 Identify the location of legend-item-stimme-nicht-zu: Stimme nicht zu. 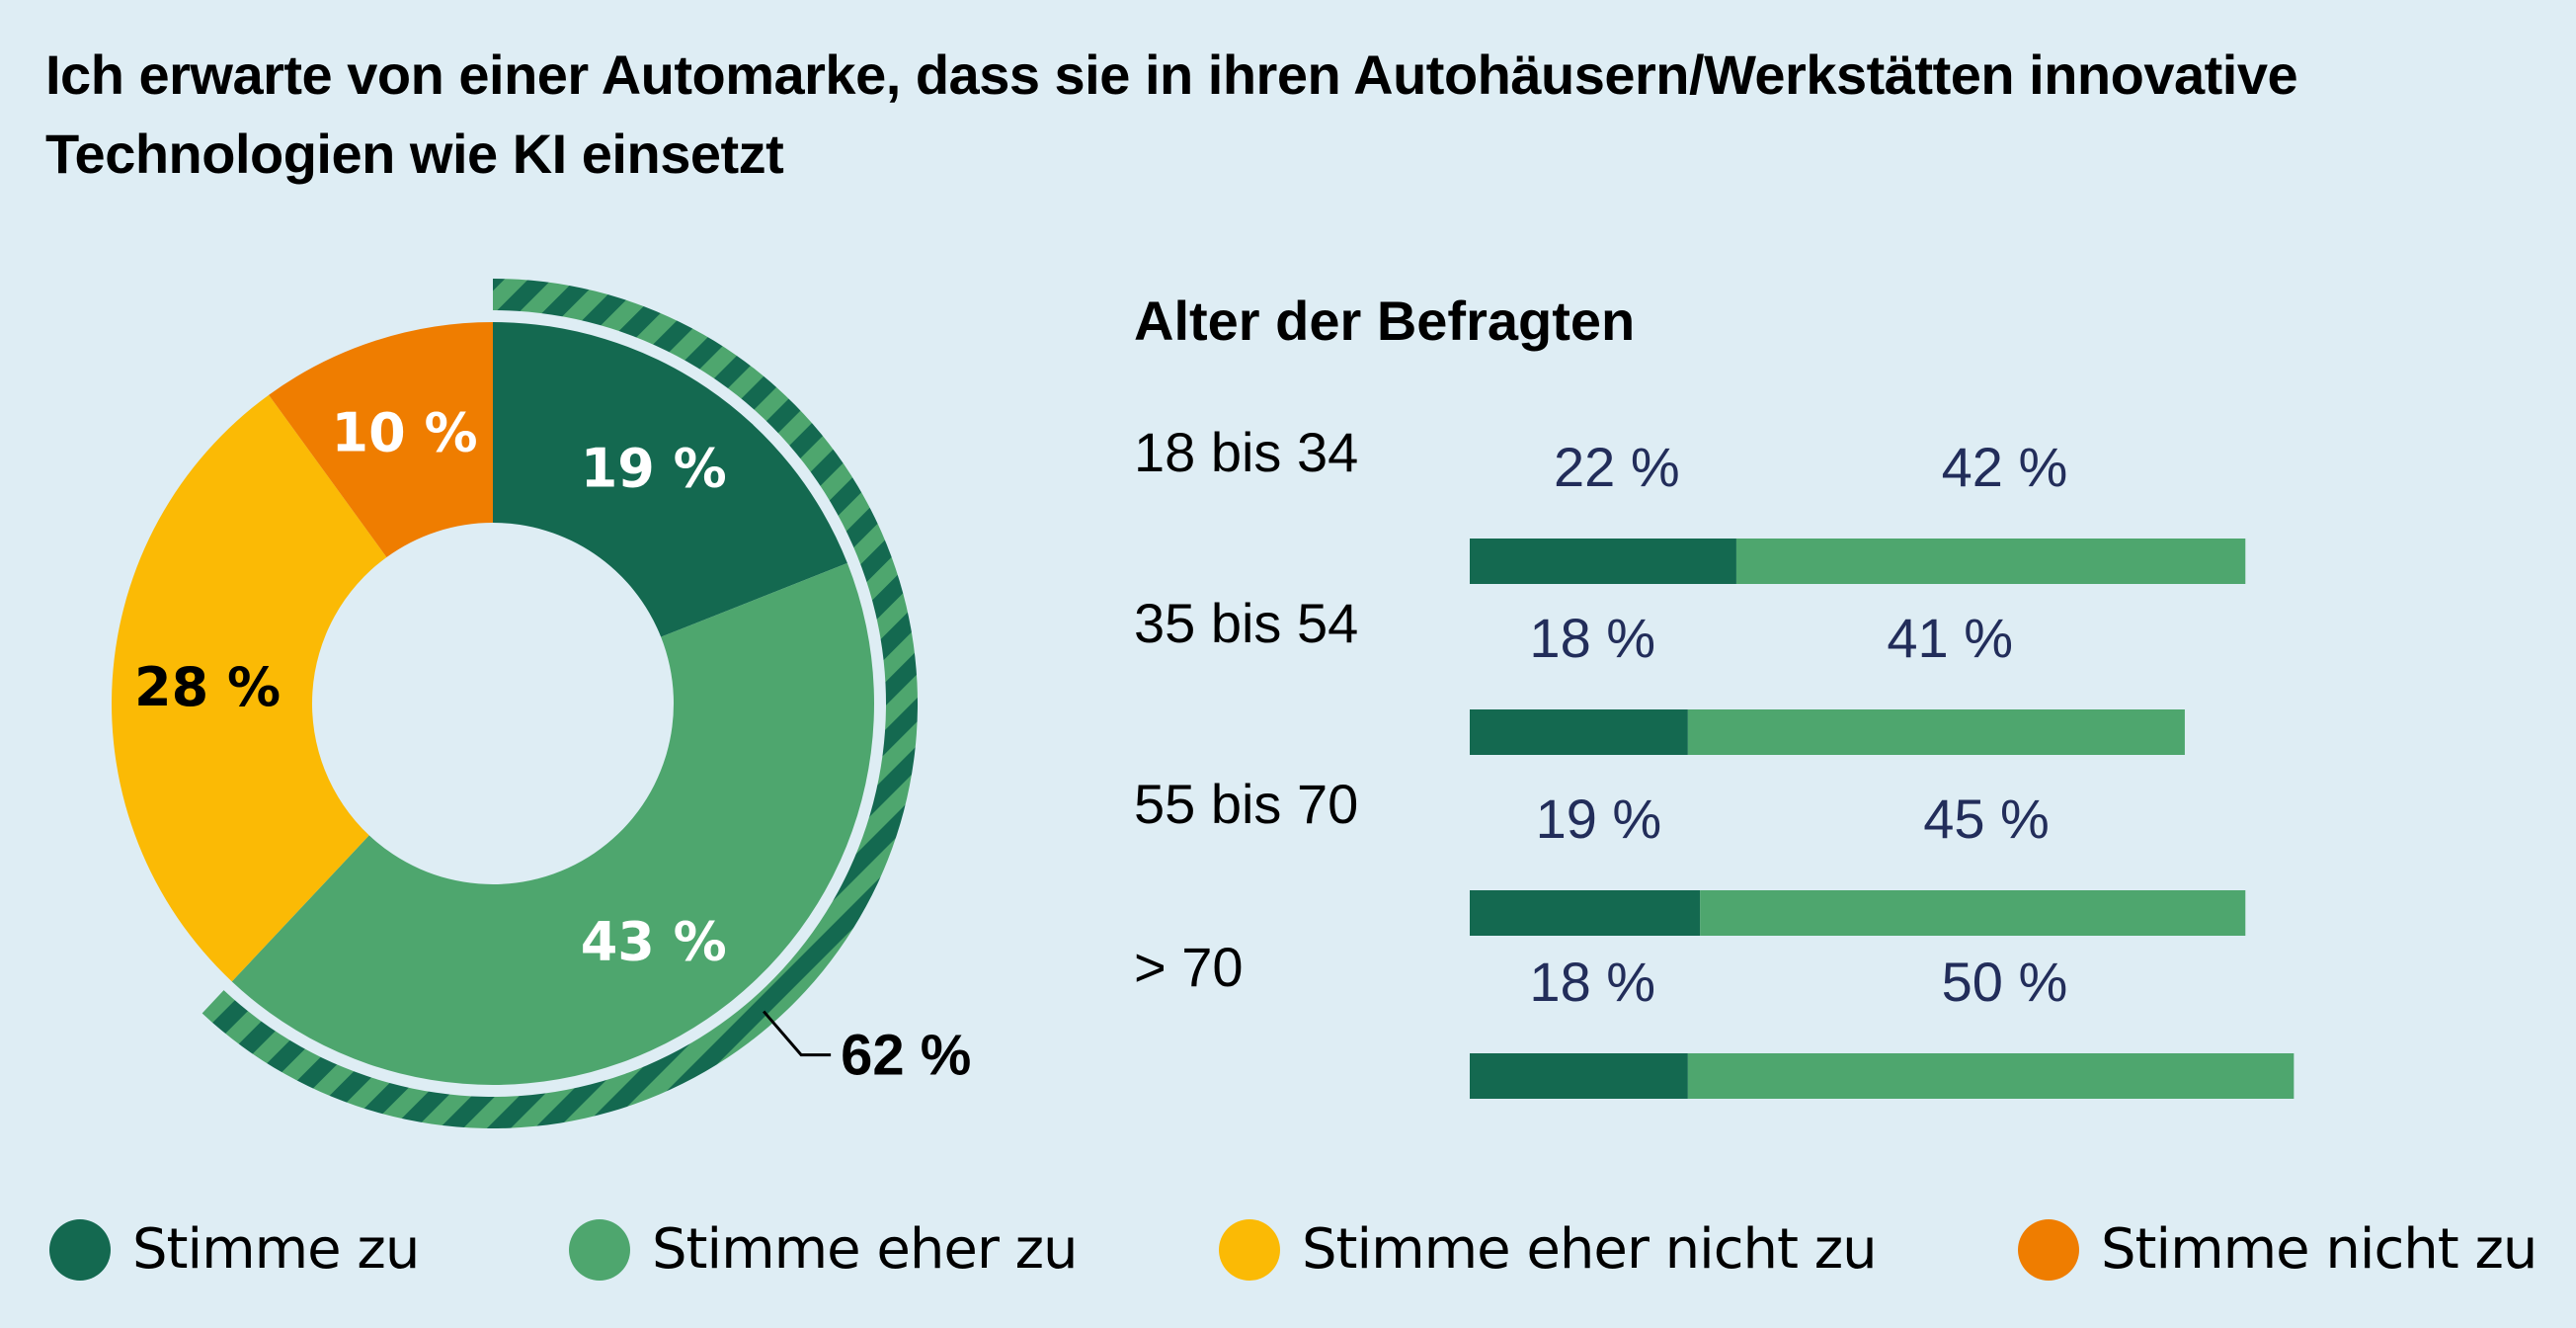
(2277, 1249).